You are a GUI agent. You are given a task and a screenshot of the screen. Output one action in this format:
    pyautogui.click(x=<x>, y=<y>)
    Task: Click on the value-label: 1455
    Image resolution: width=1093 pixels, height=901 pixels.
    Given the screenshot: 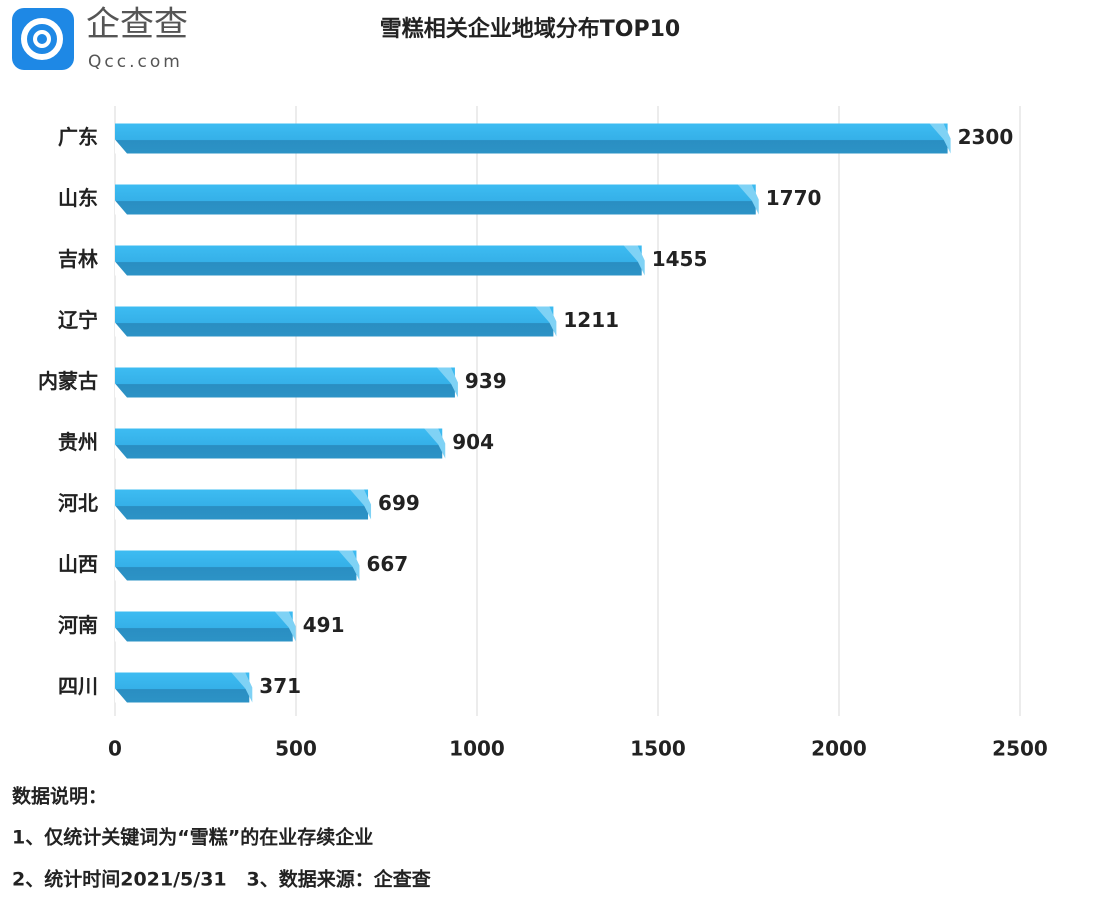 What is the action you would take?
    pyautogui.click(x=680, y=259)
    